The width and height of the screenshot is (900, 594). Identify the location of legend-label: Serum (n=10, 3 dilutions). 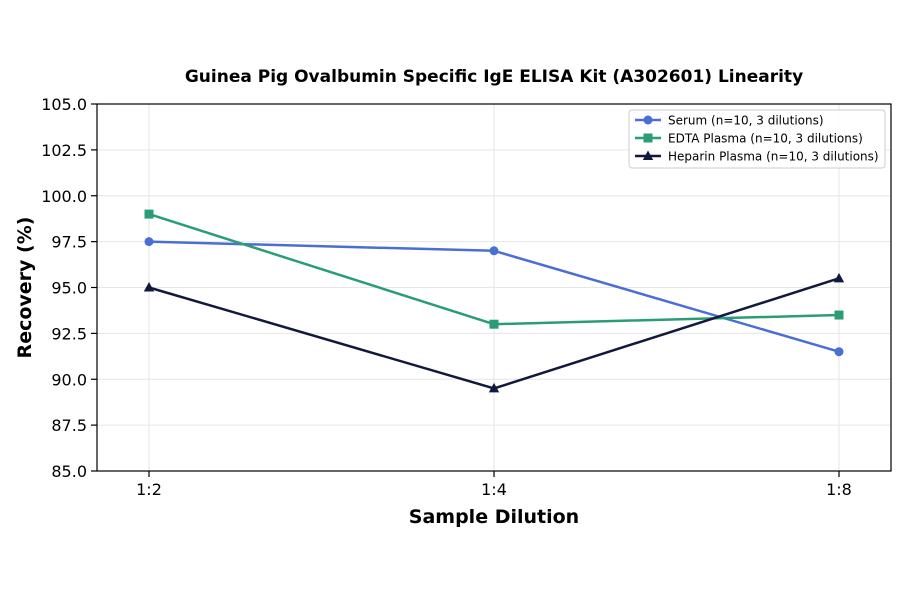
(746, 121).